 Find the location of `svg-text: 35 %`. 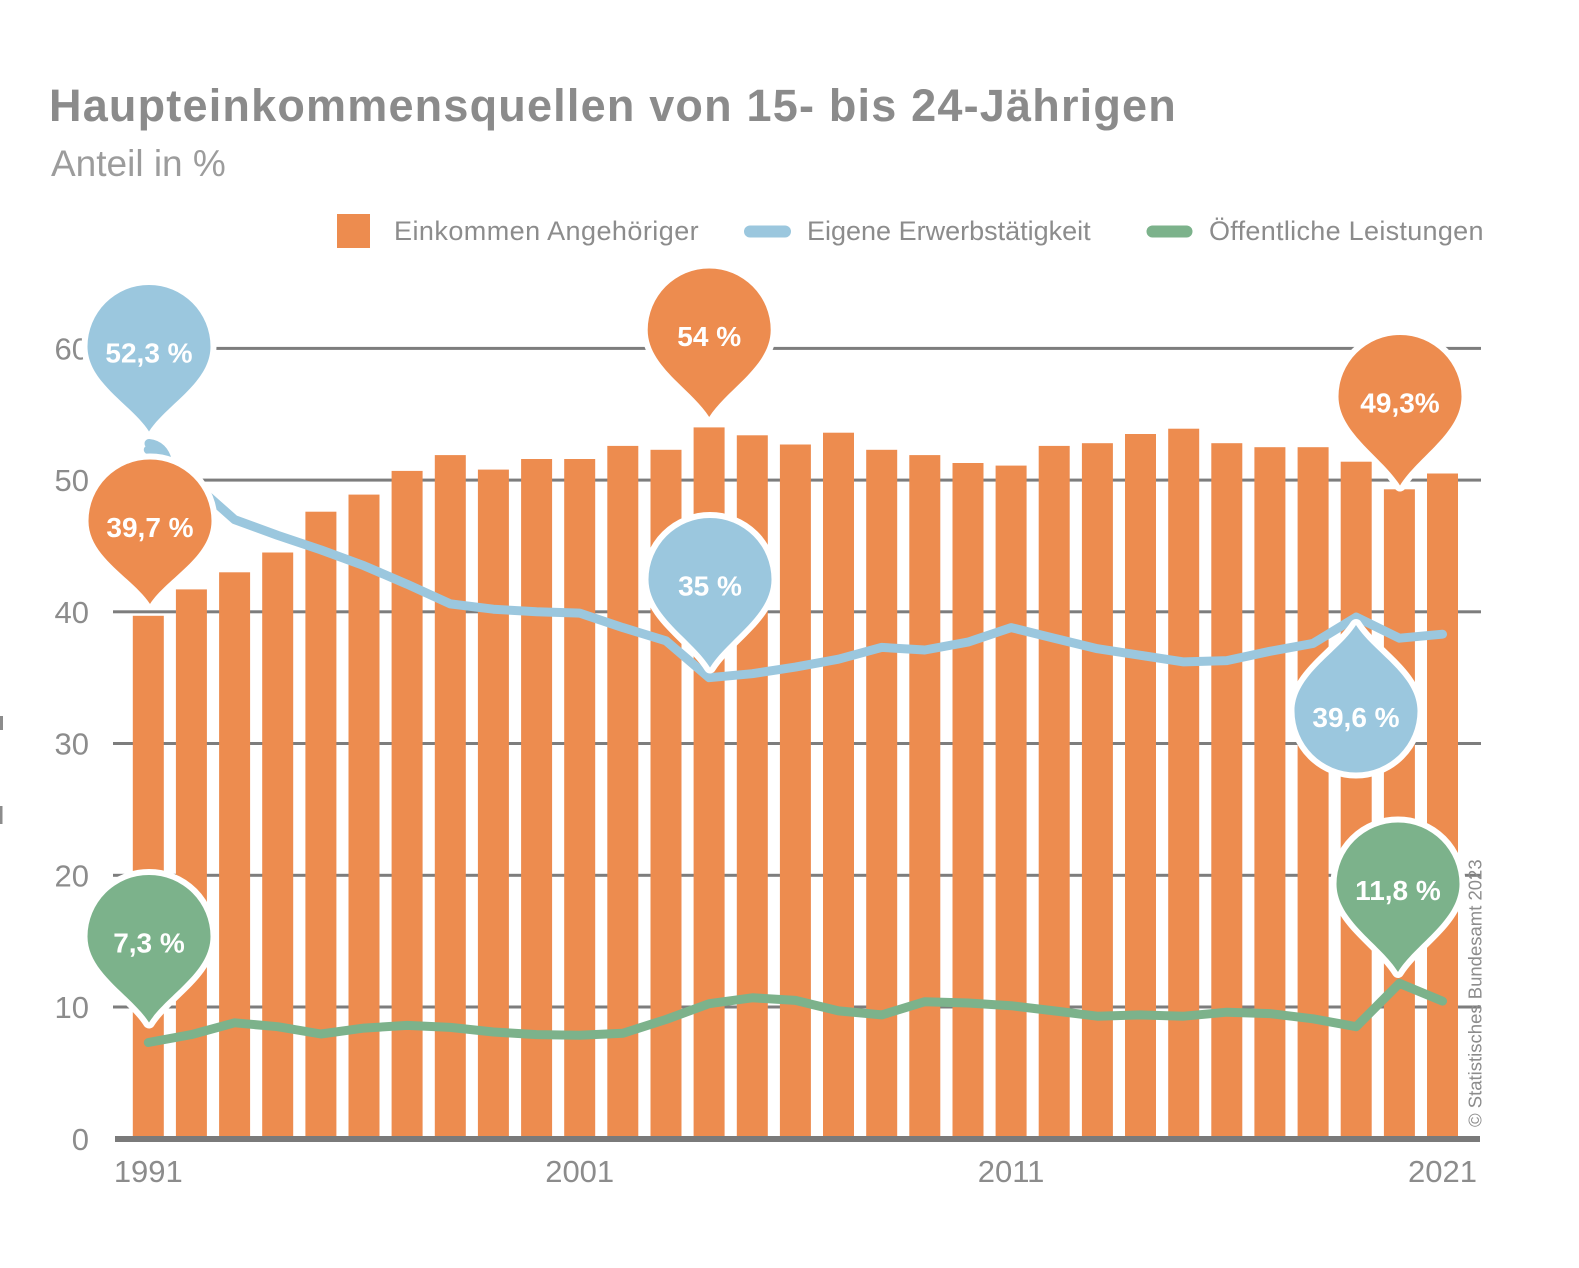

svg-text: 35 % is located at coordinates (710, 586).